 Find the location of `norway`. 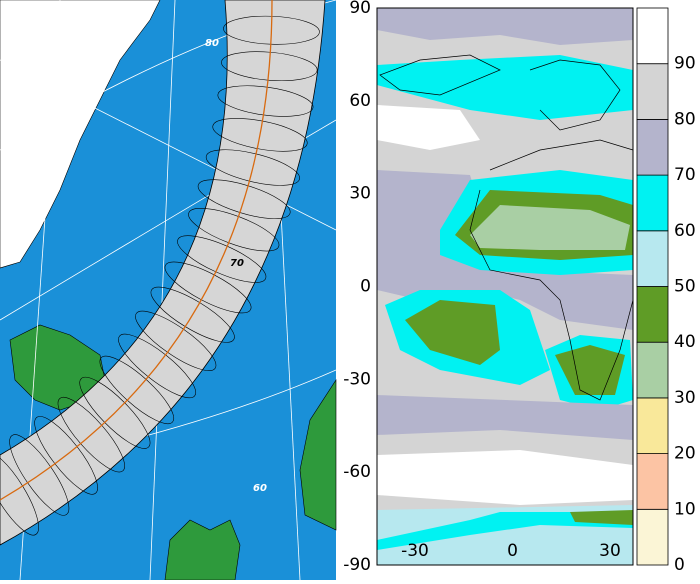

norway is located at coordinates (318, 454).